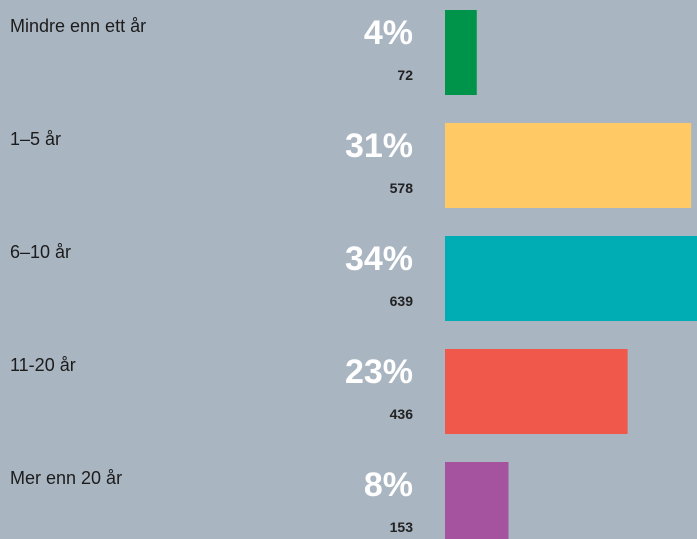  Describe the element at coordinates (388, 33) in the screenshot. I see `percent-label: 4%` at that location.